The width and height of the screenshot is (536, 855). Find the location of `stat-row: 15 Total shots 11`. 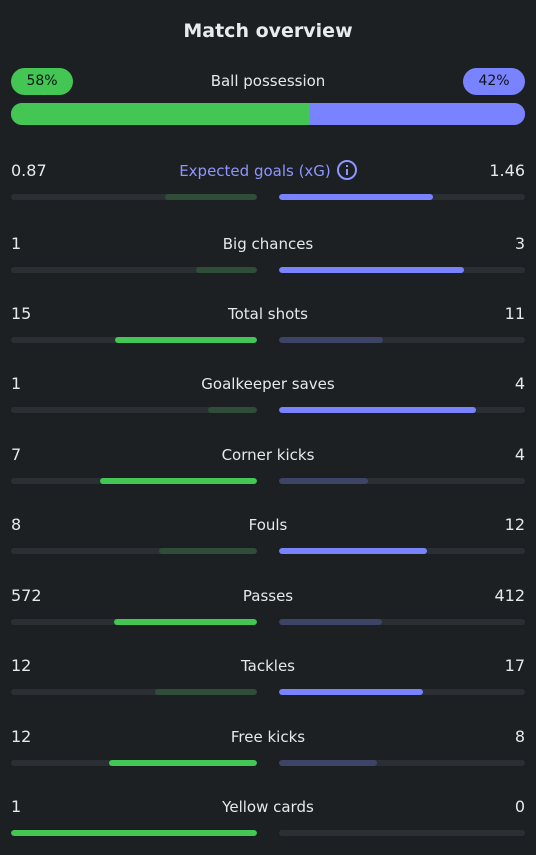

stat-row: 15 Total shots 11 is located at coordinates (268, 323).